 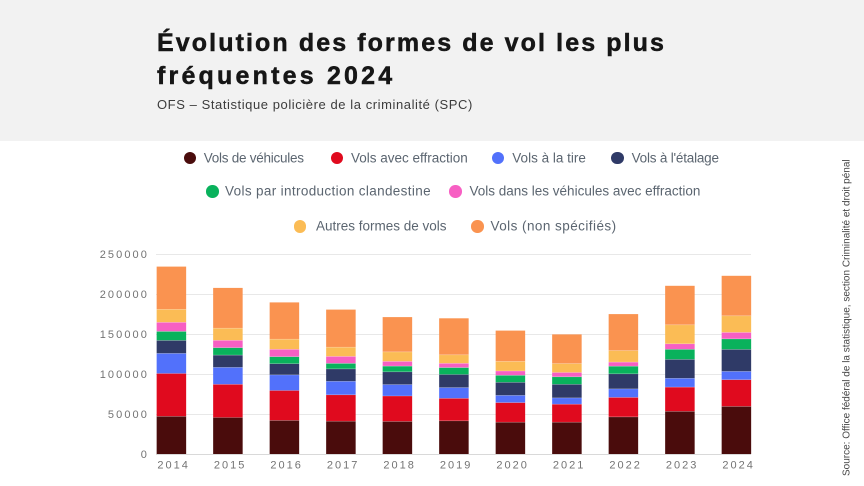 What do you see at coordinates (145, 455) in the screenshot?
I see `svg-text: 0` at bounding box center [145, 455].